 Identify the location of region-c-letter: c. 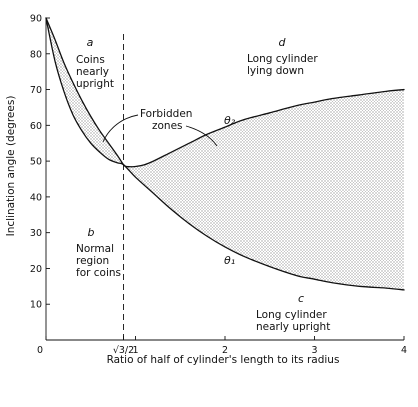
(301, 298).